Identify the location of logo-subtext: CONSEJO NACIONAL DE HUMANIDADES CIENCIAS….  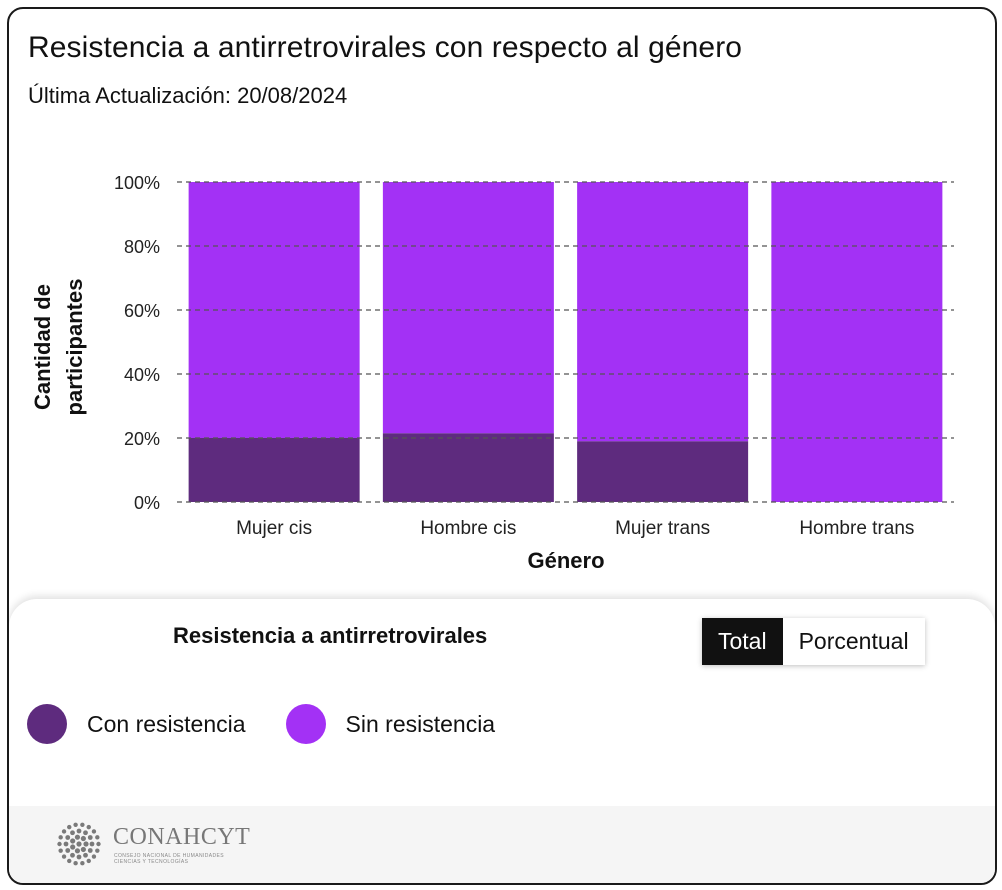
(169, 859).